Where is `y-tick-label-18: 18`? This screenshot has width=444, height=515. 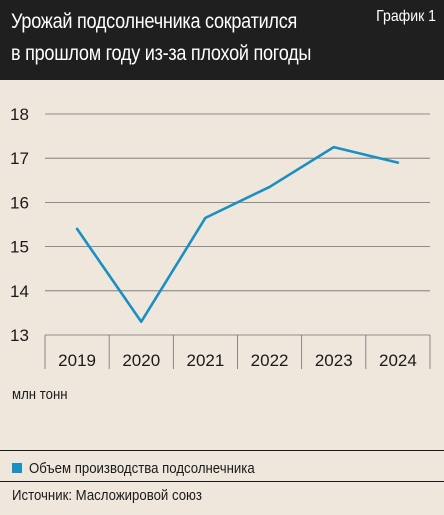 y-tick-label-18: 18 is located at coordinates (19, 114).